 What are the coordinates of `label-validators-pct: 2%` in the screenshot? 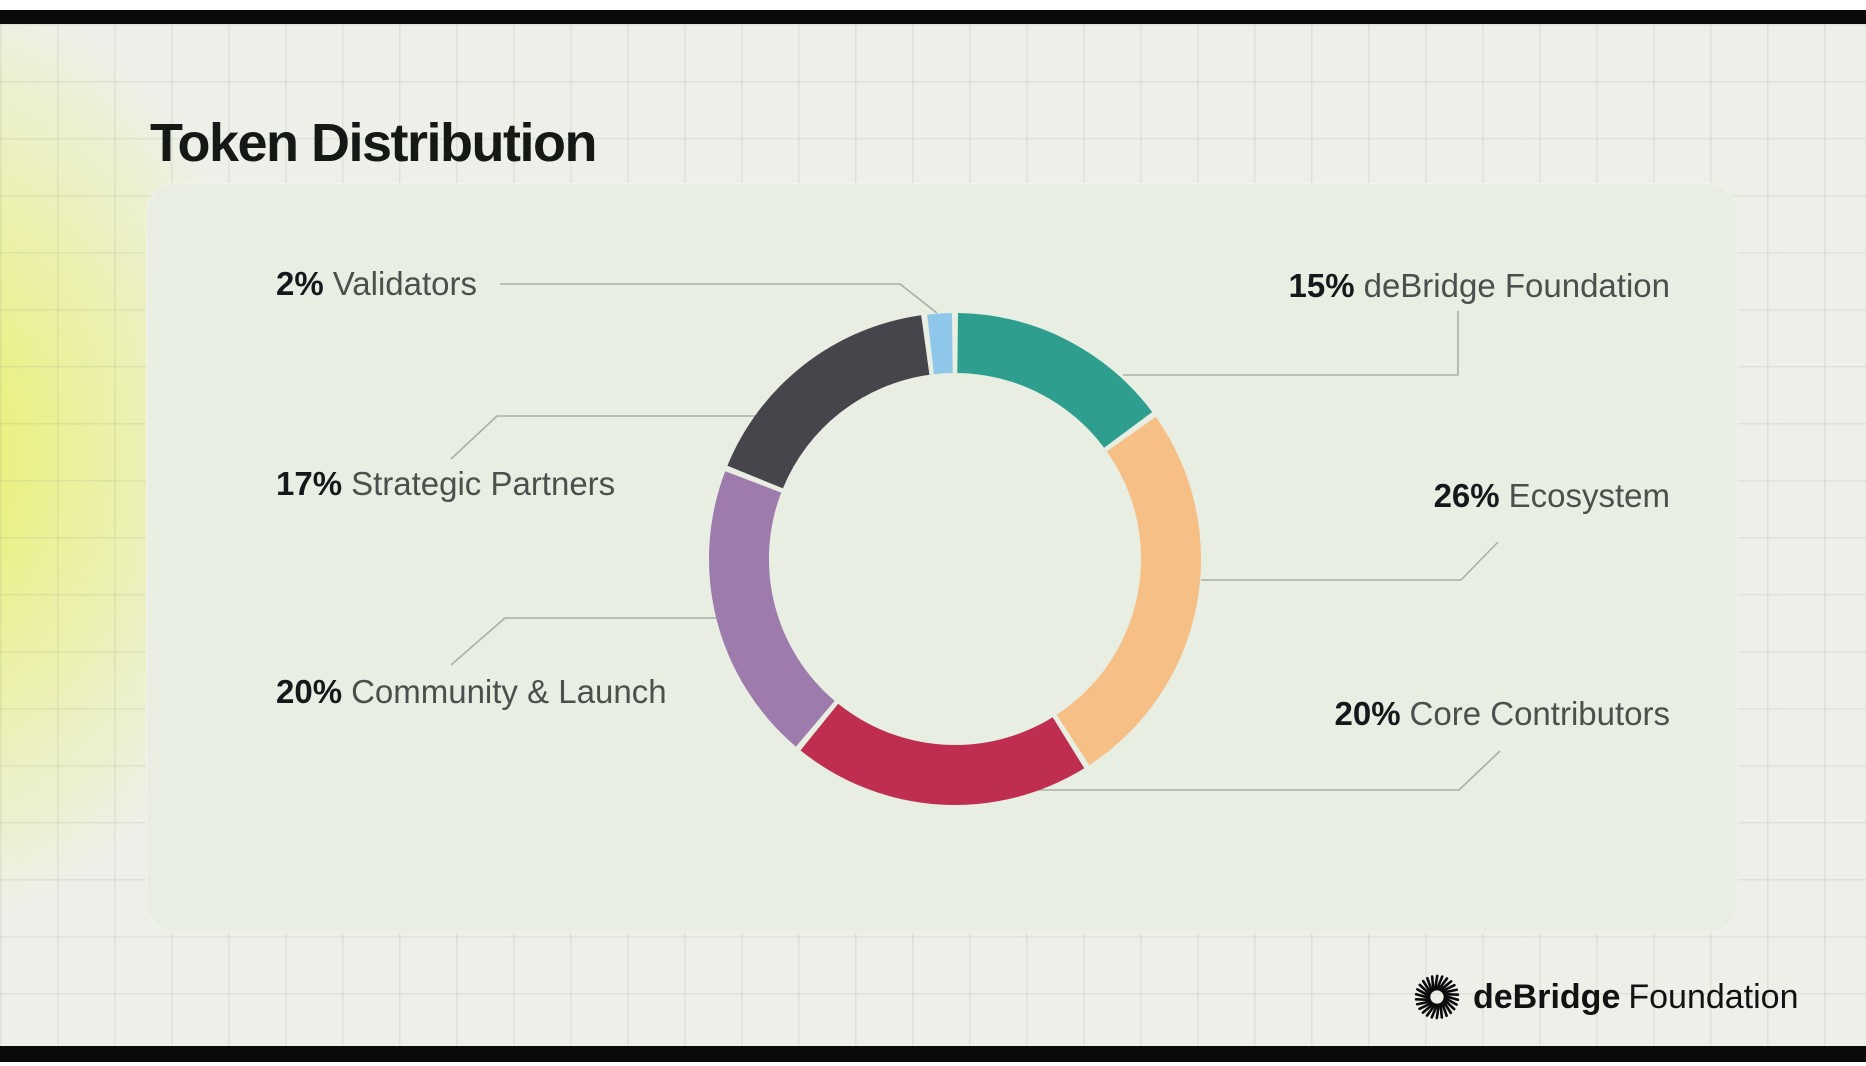 It's located at (300, 283).